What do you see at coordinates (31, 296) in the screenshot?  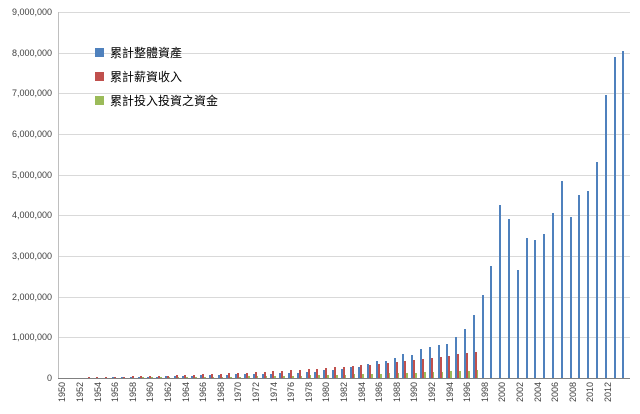 I see `y-axis-tick-label: 2,000,000` at bounding box center [31, 296].